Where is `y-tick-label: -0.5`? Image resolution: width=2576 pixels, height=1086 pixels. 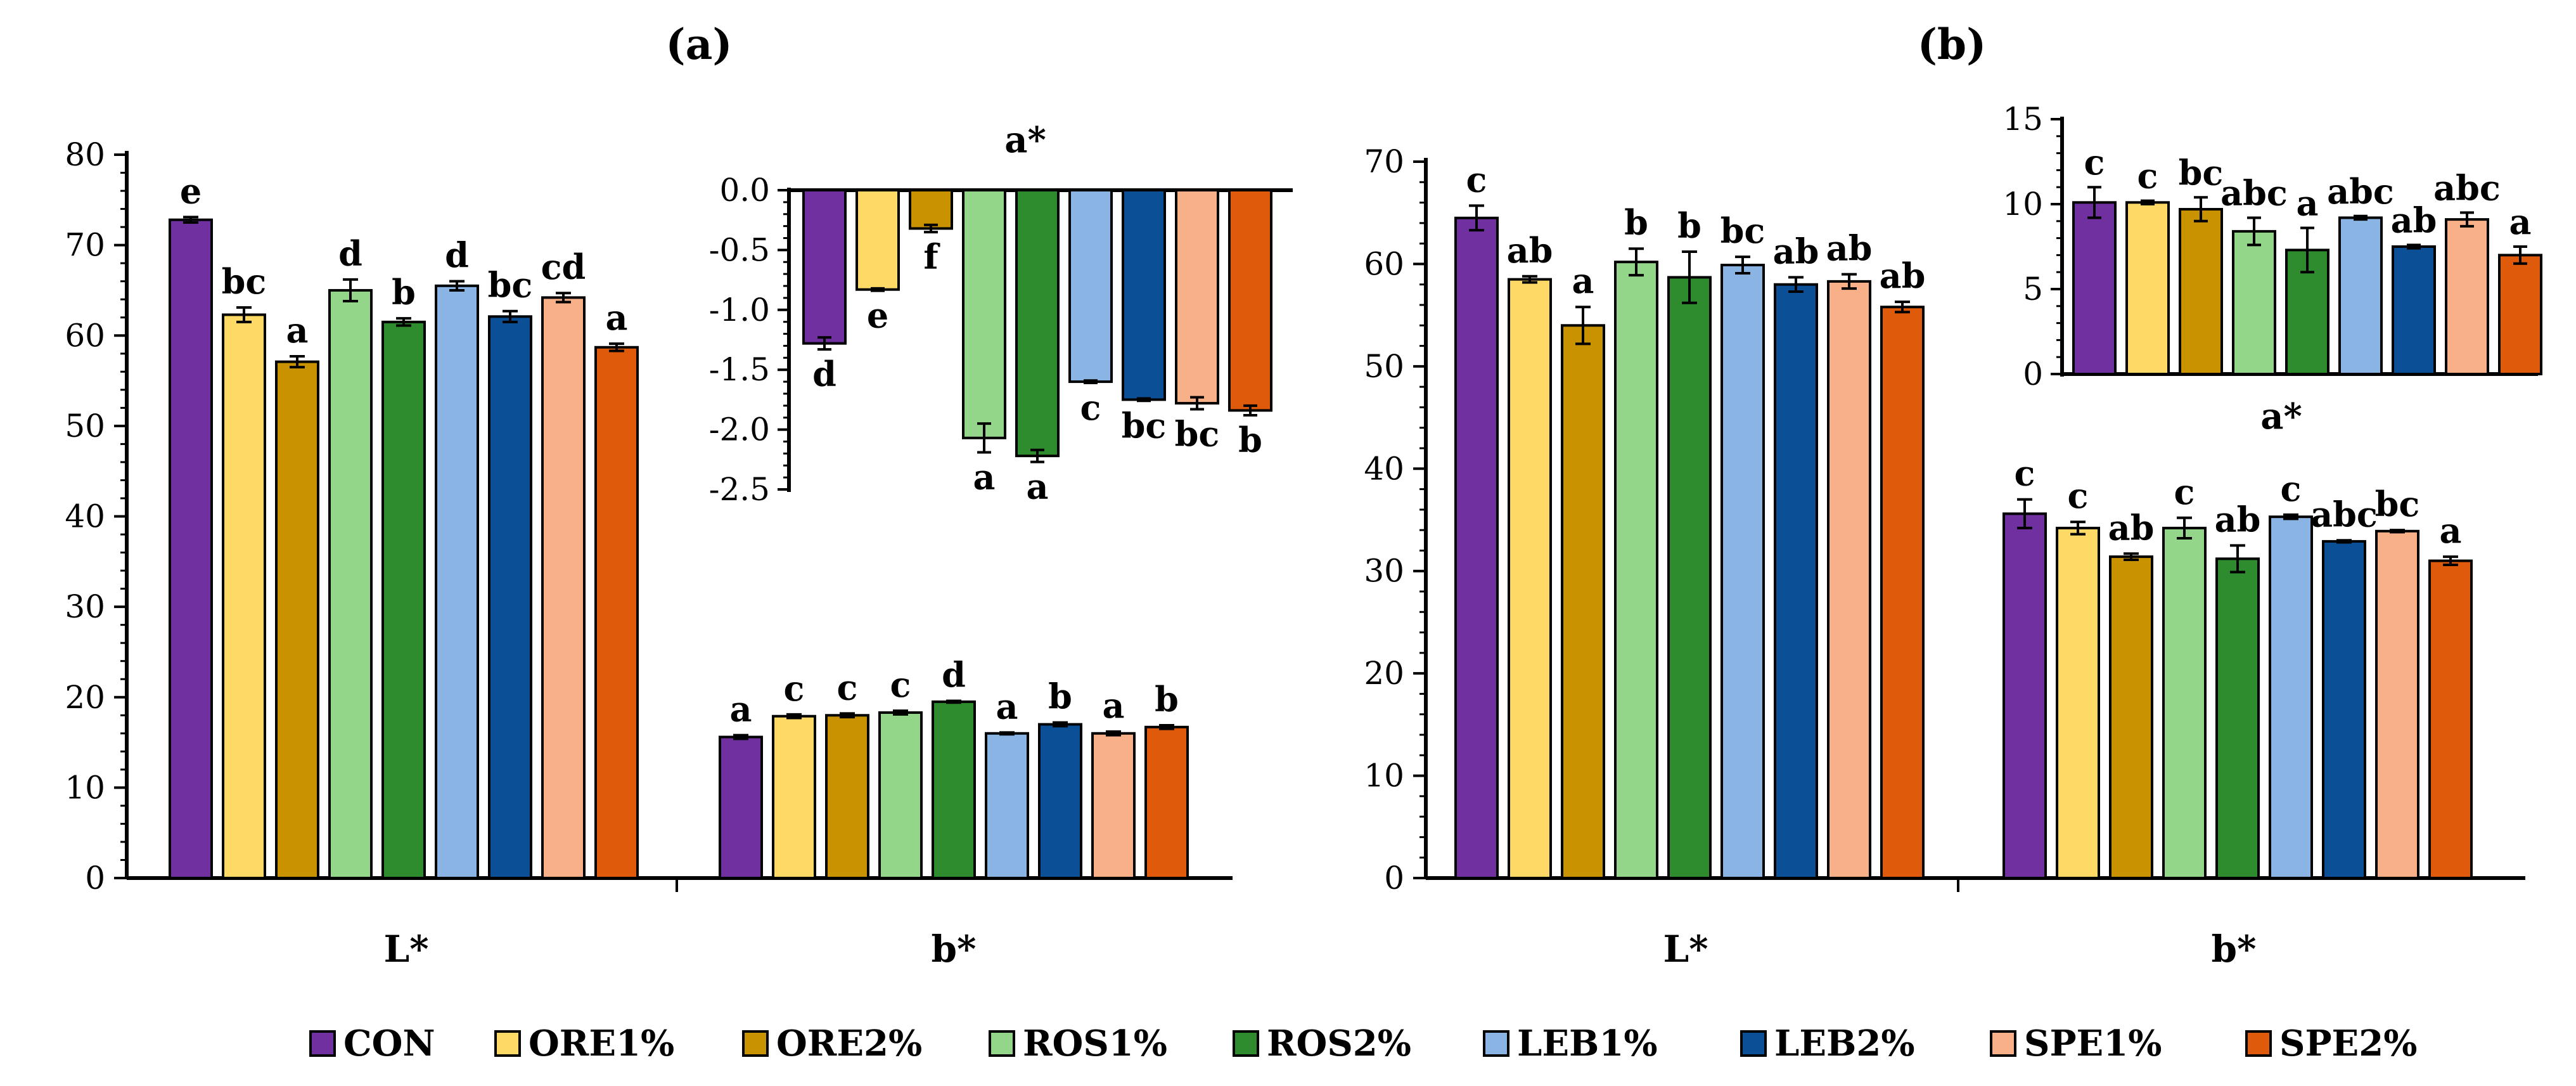
y-tick-label: -0.5 is located at coordinates (739, 249).